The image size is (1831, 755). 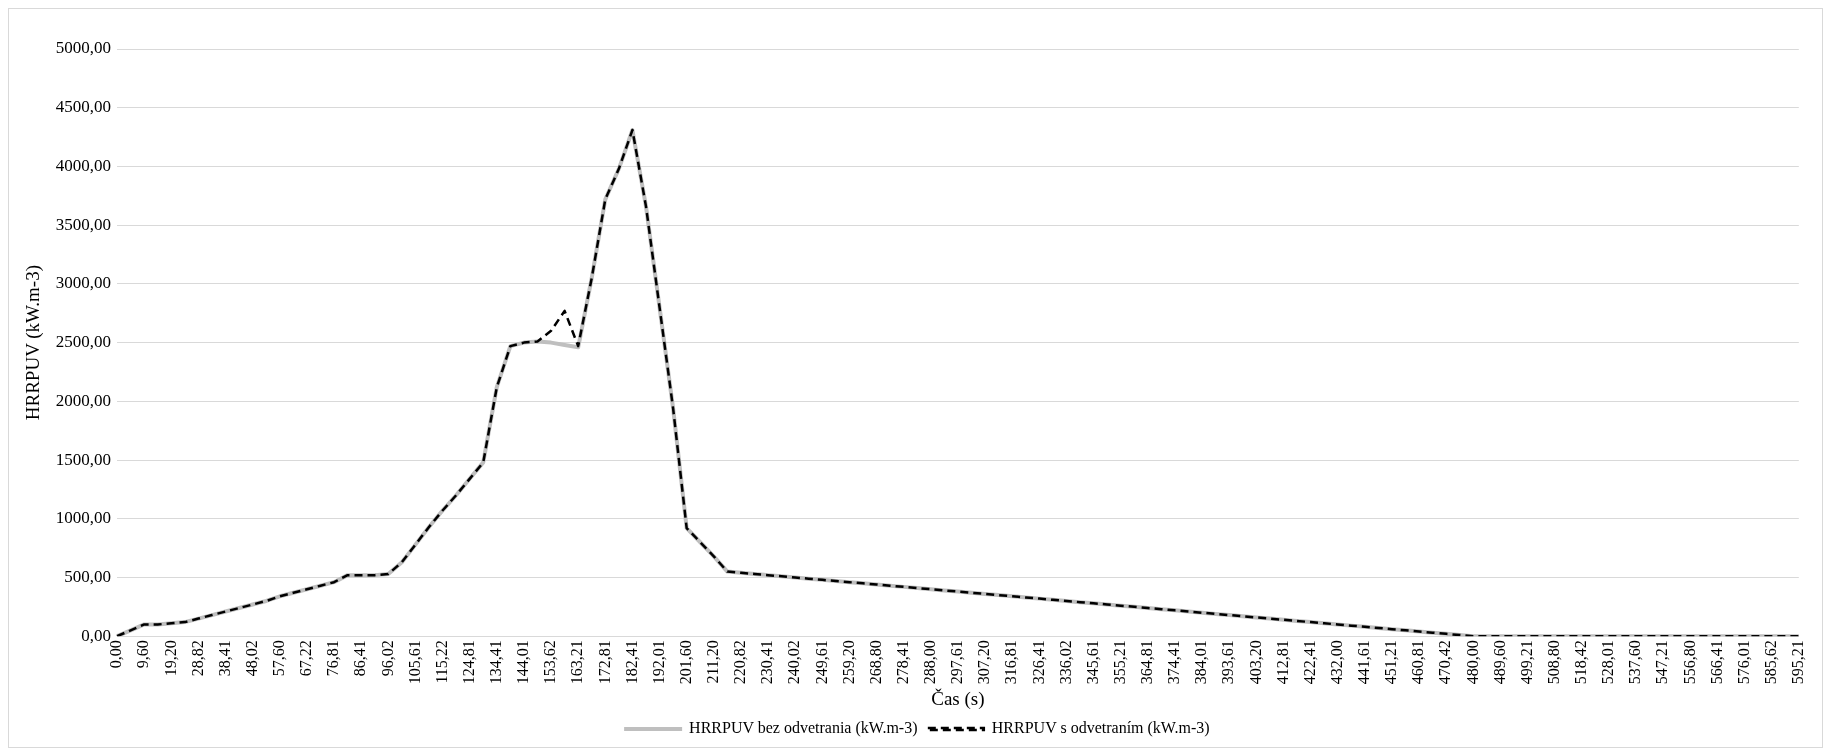 What do you see at coordinates (1770, 662) in the screenshot?
I see `x-tick-label: 585,62` at bounding box center [1770, 662].